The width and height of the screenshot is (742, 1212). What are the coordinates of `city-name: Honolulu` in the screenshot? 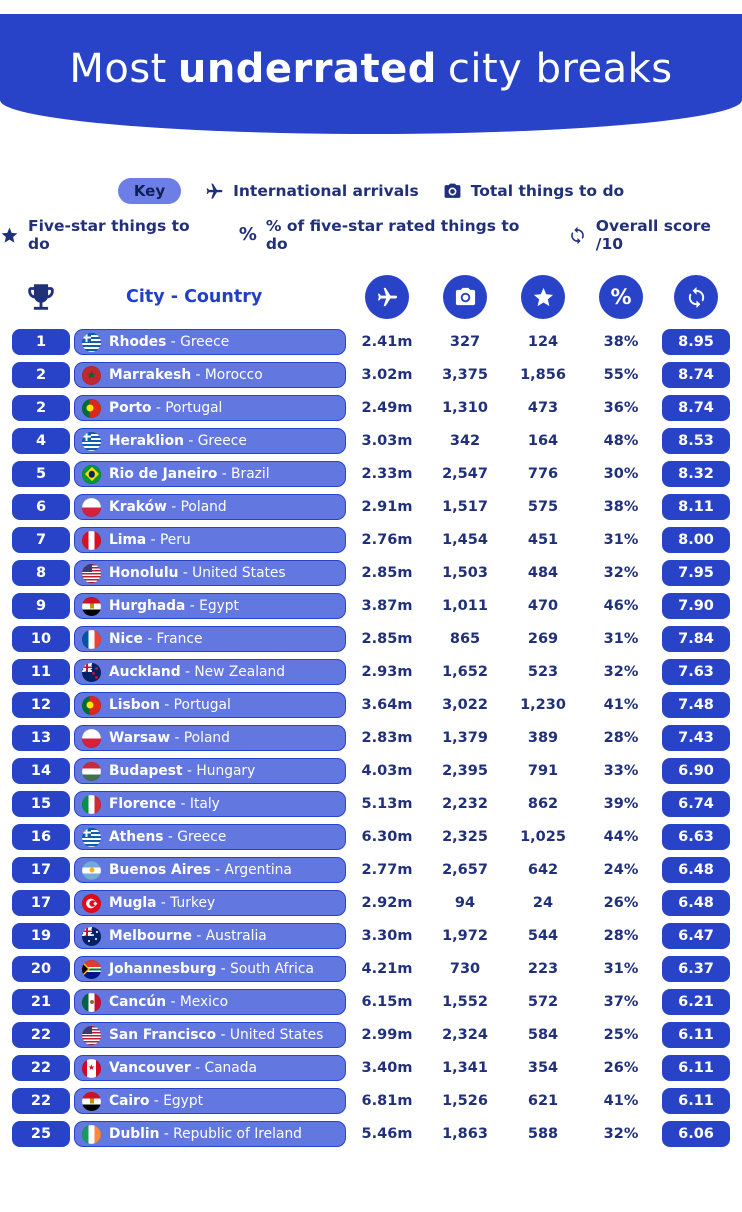 It's located at (144, 573).